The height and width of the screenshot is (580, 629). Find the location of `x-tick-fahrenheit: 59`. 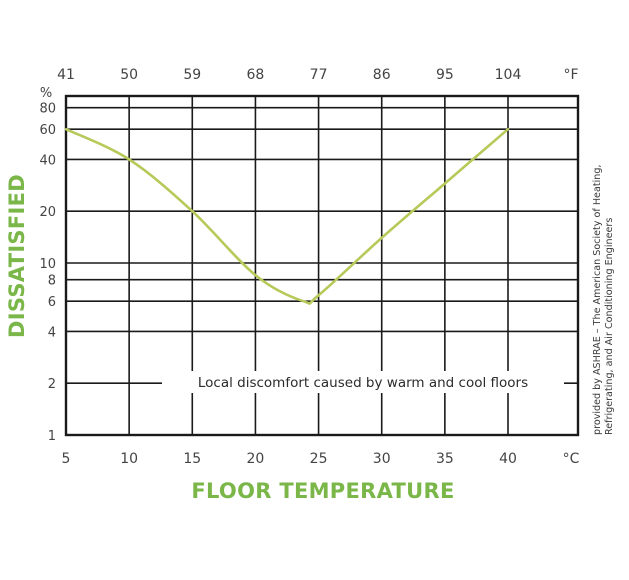

x-tick-fahrenheit: 59 is located at coordinates (192, 75).